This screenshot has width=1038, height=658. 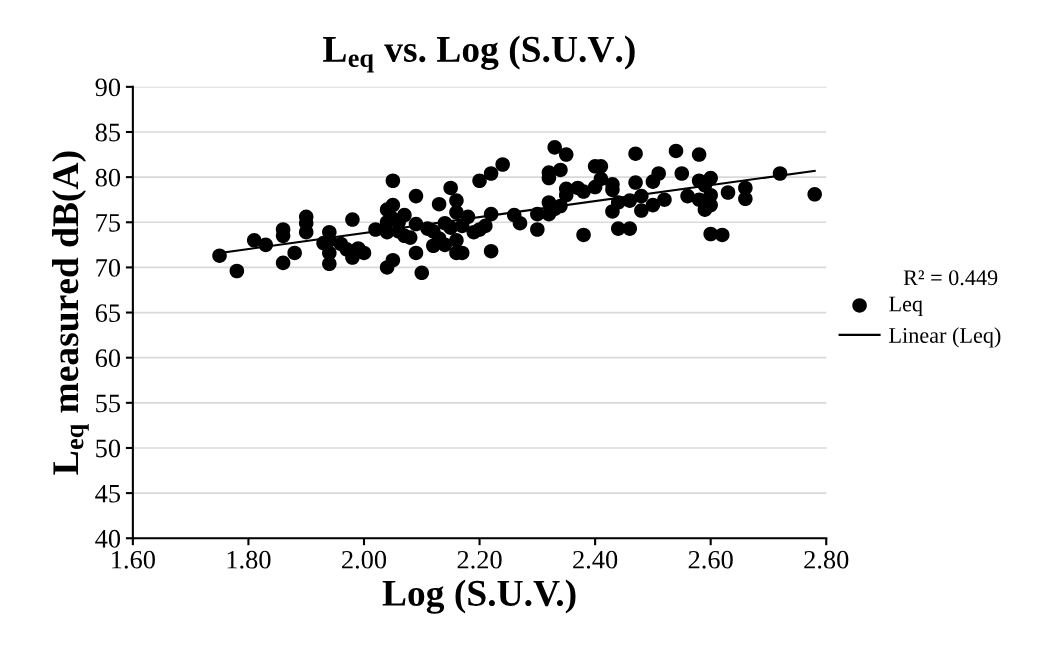 I want to click on y-tick-label: 45, so click(x=108, y=493).